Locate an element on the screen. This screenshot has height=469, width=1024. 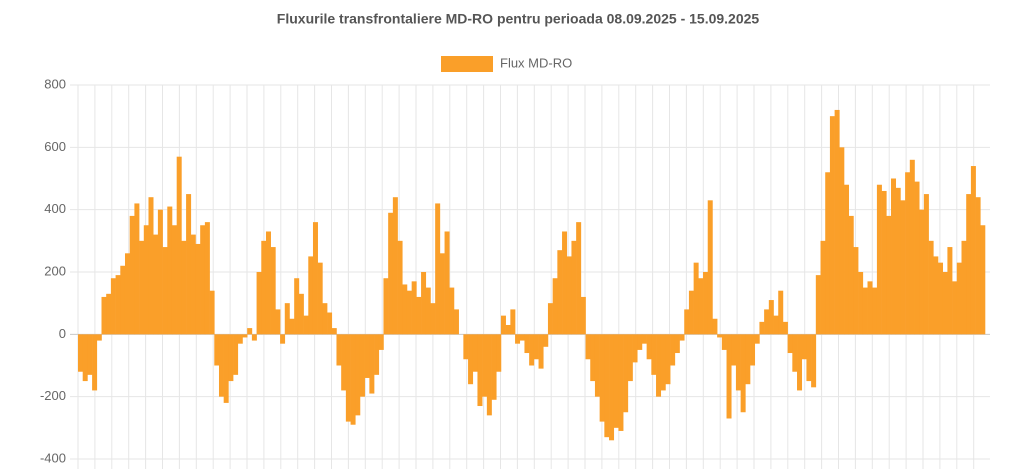
y-tick-label: 0 is located at coordinates (62, 333).